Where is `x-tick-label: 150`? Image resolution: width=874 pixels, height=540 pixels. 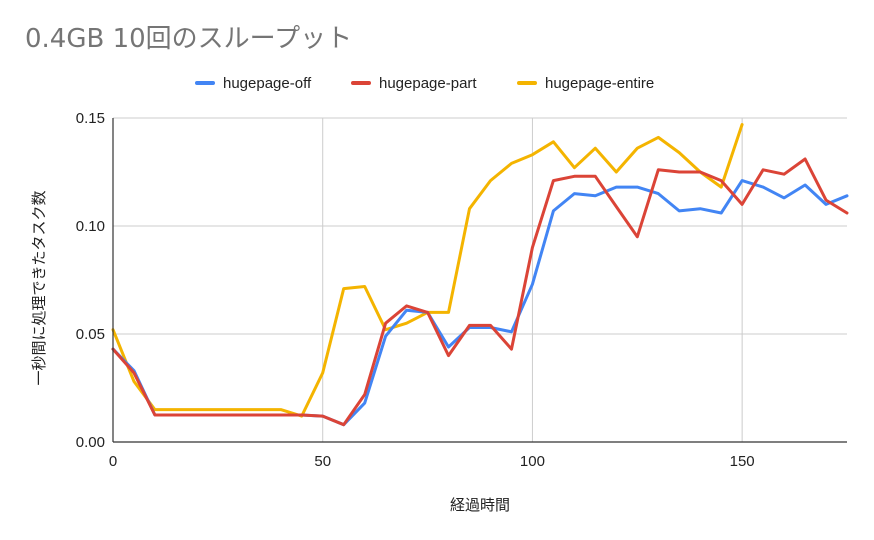
x-tick-label: 150 is located at coordinates (742, 461).